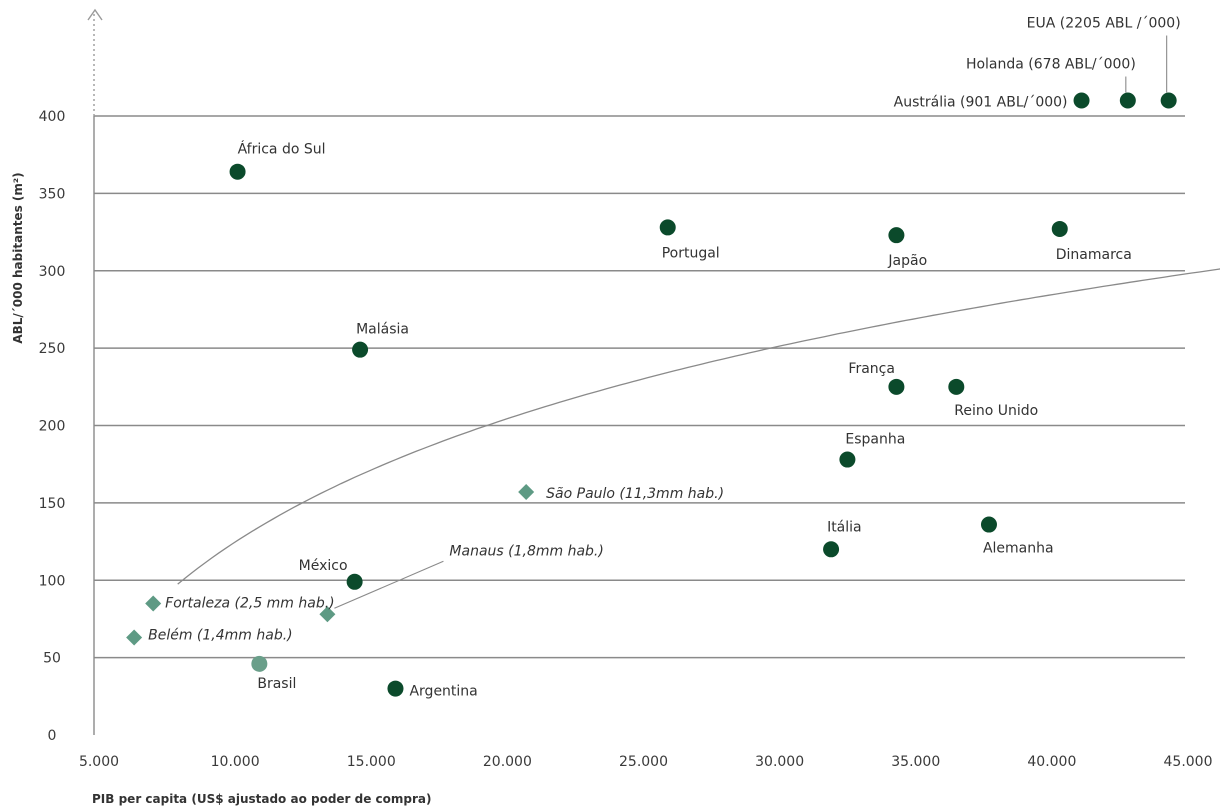  I want to click on point-label: Japão, so click(907, 261).